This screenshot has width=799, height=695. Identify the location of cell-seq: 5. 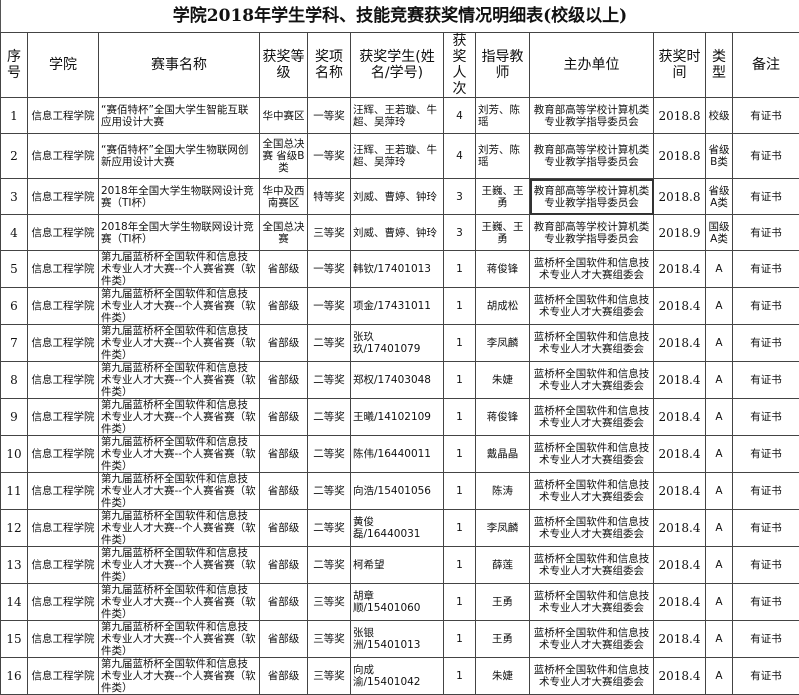
(14, 269).